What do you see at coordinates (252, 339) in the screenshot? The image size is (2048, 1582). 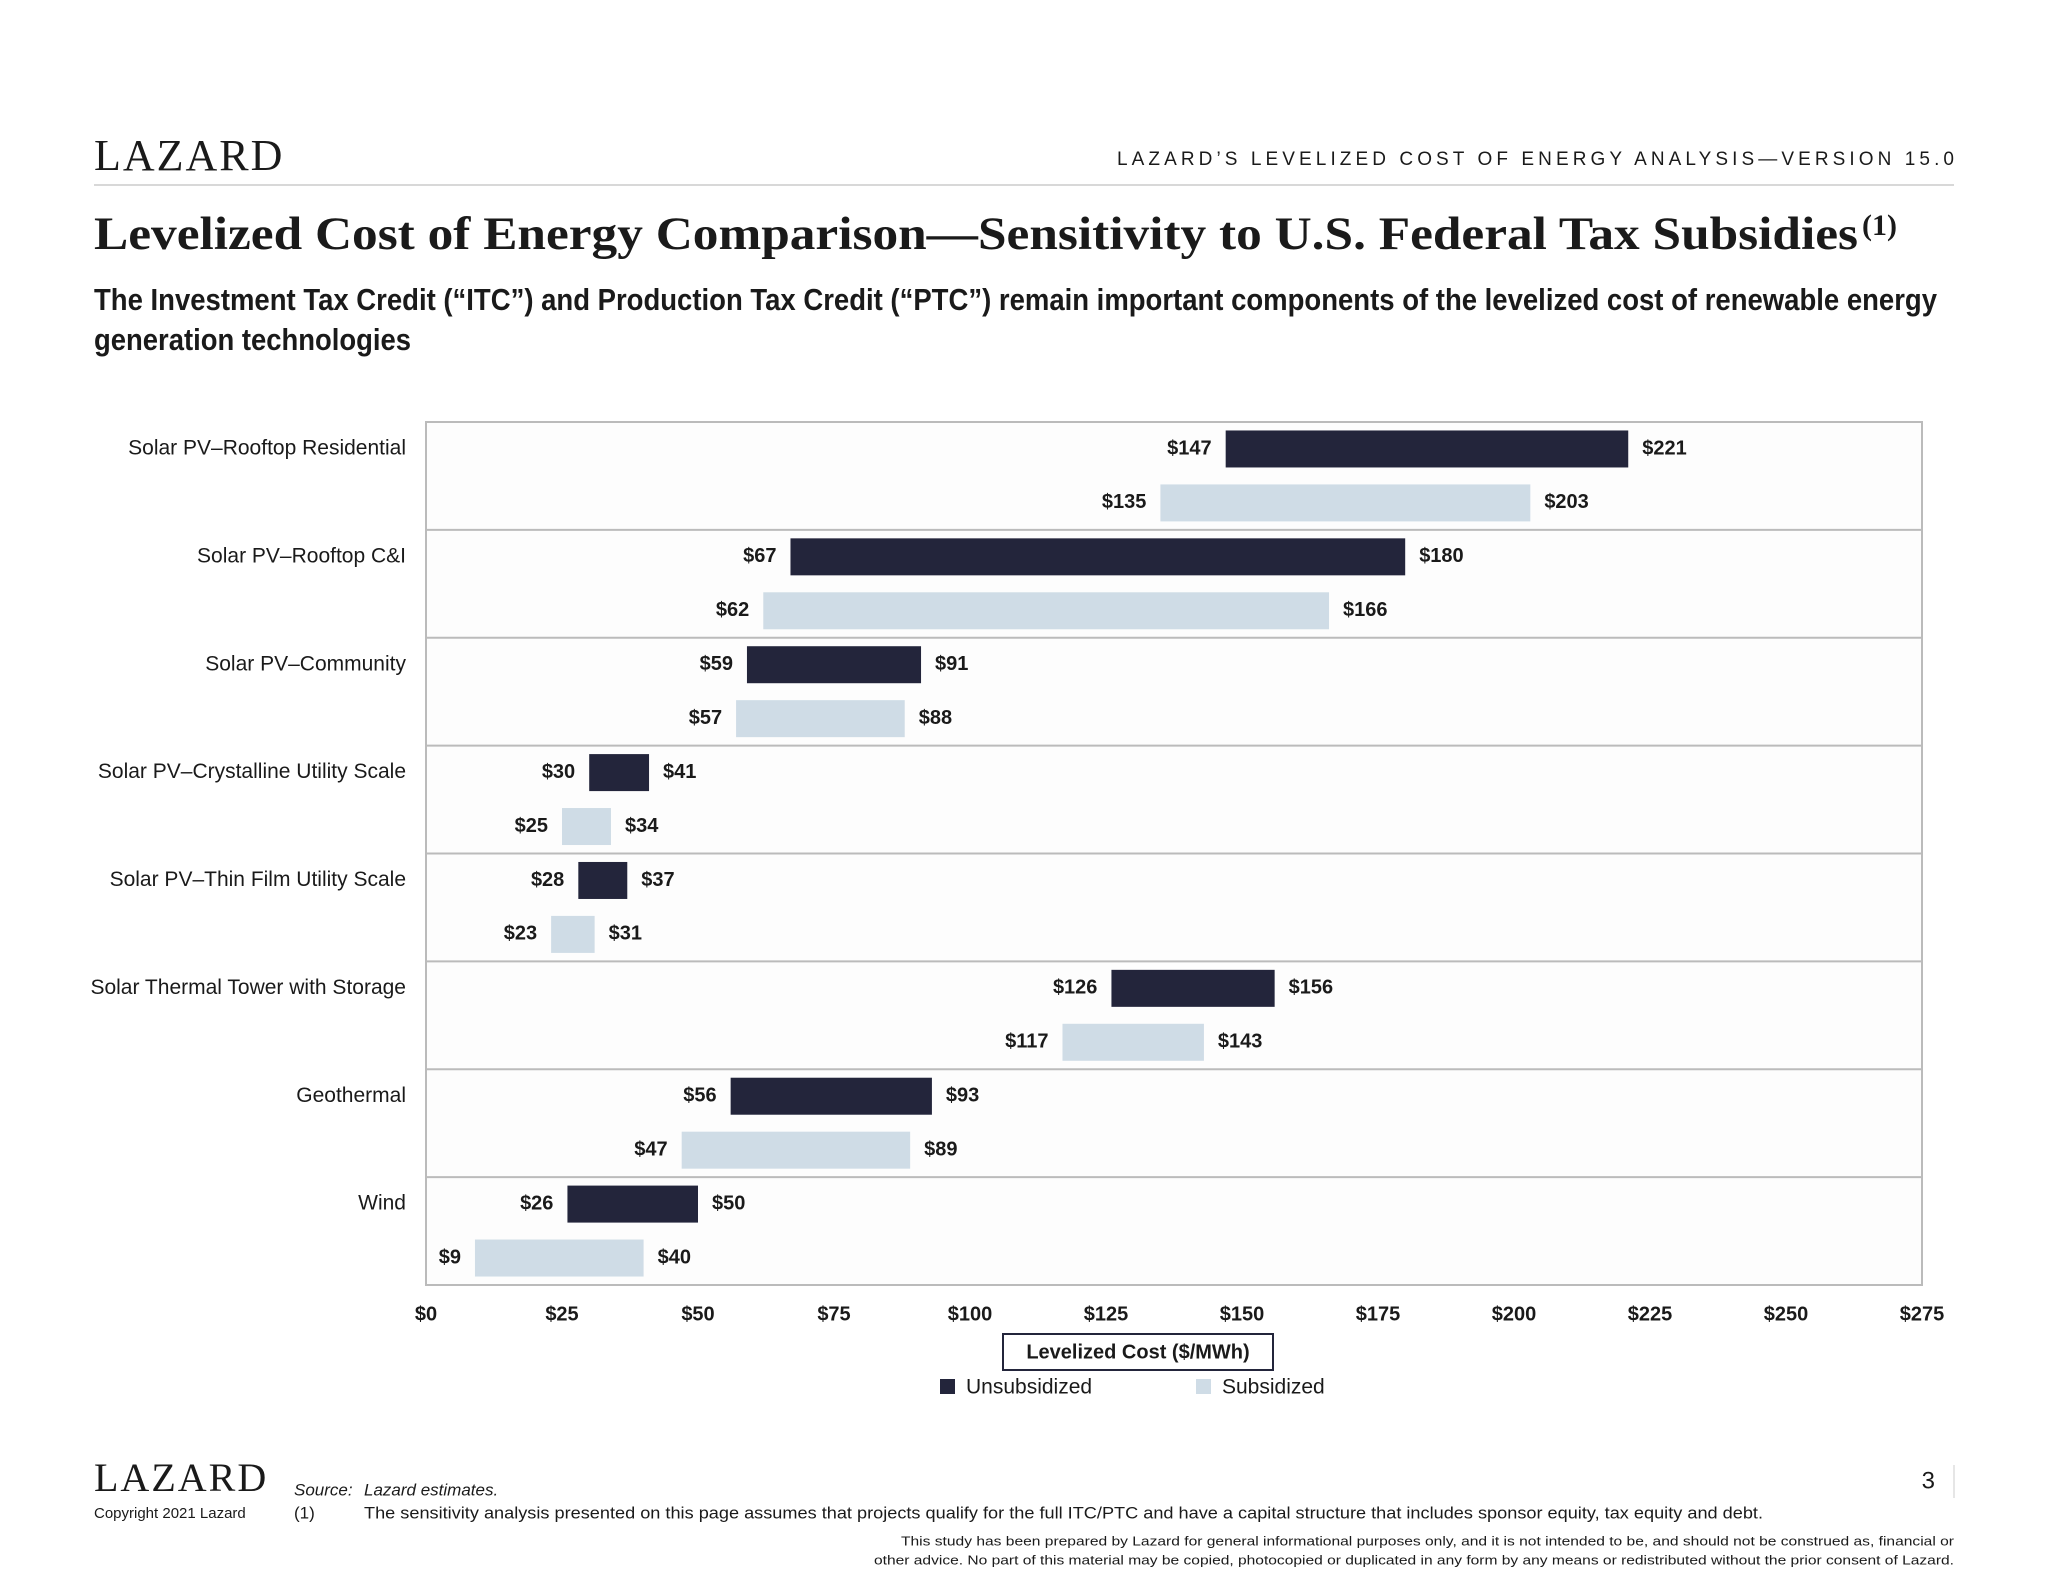 I see `subtitle: generation technologies` at bounding box center [252, 339].